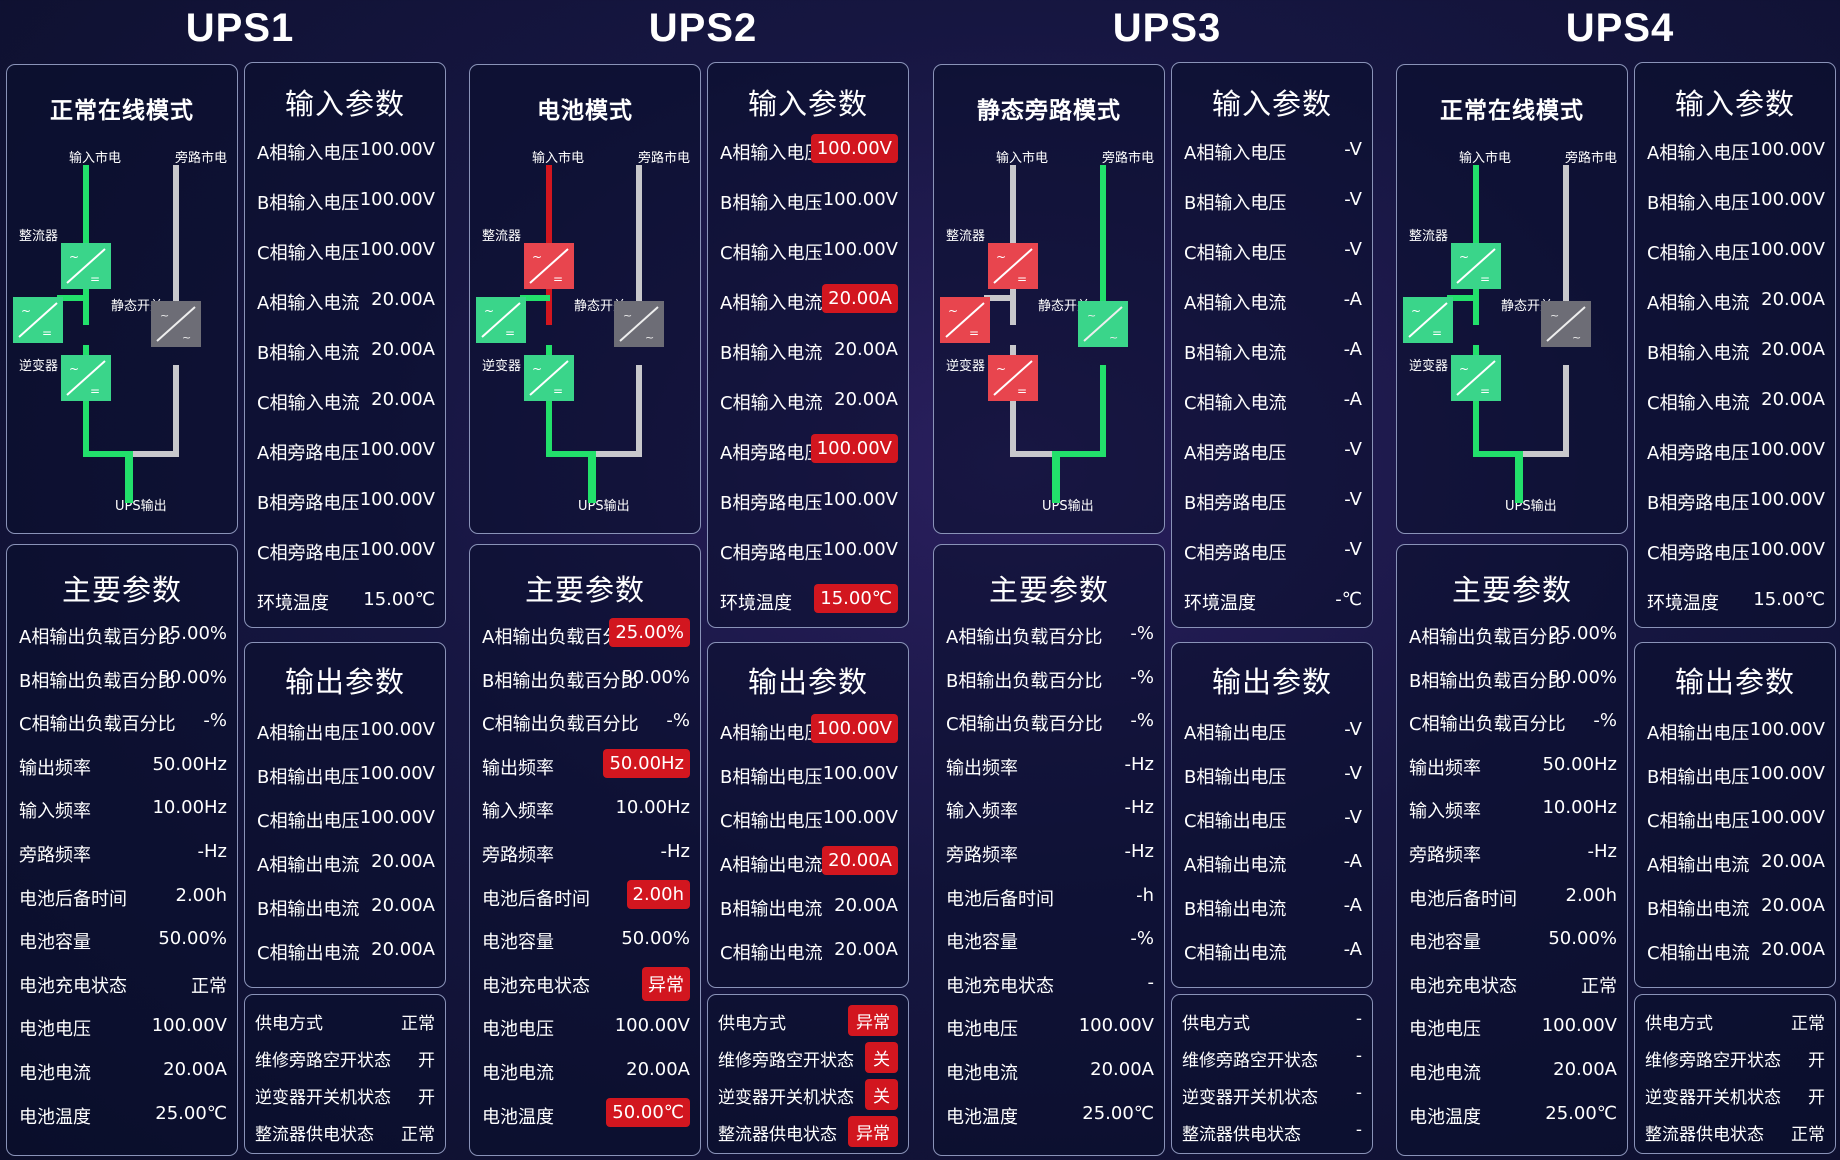  What do you see at coordinates (1064, 306) in the screenshot?
I see `static-switch-label: 静态开关` at bounding box center [1064, 306].